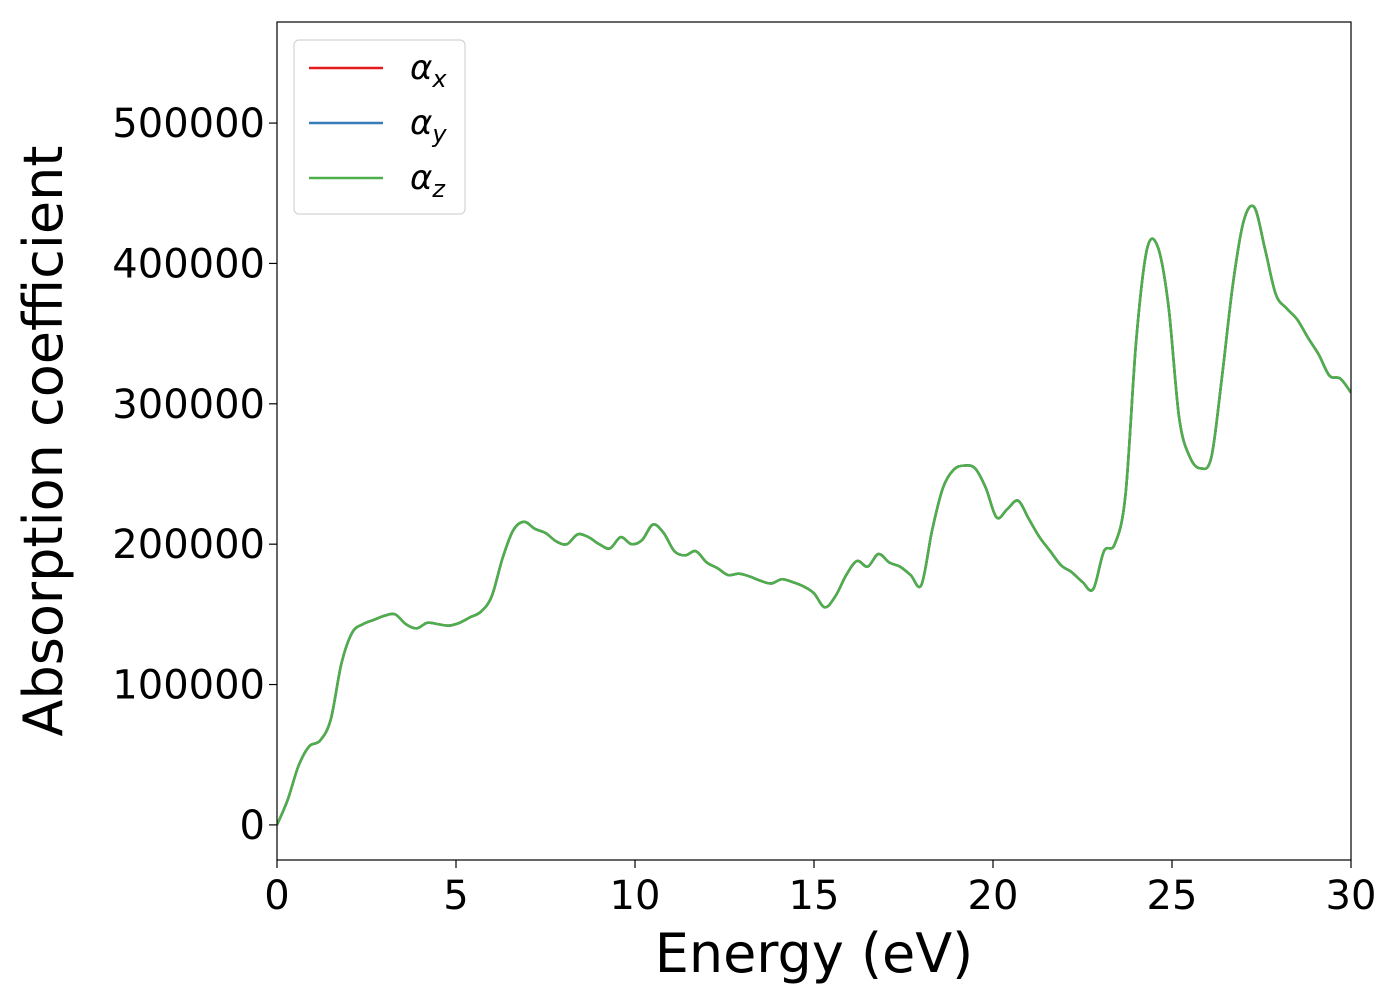 This screenshot has height=1000, width=1400. Describe the element at coordinates (188, 686) in the screenshot. I see `y-tick-label: 100000` at that location.